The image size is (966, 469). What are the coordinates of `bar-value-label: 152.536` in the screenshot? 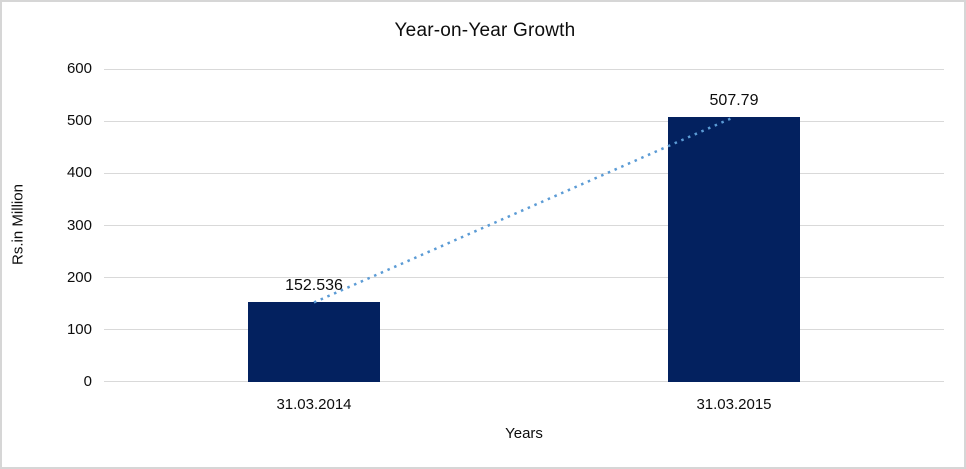 It's located at (314, 286).